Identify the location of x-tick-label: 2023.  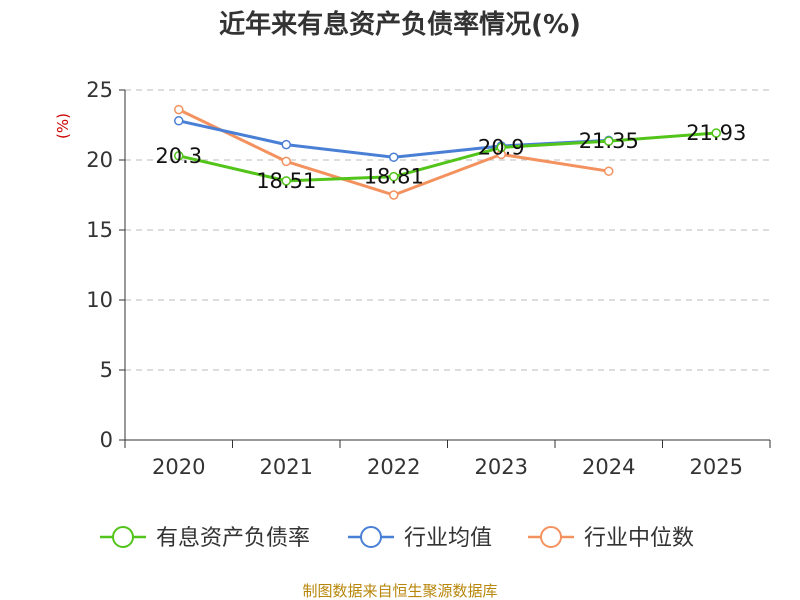
(501, 467).